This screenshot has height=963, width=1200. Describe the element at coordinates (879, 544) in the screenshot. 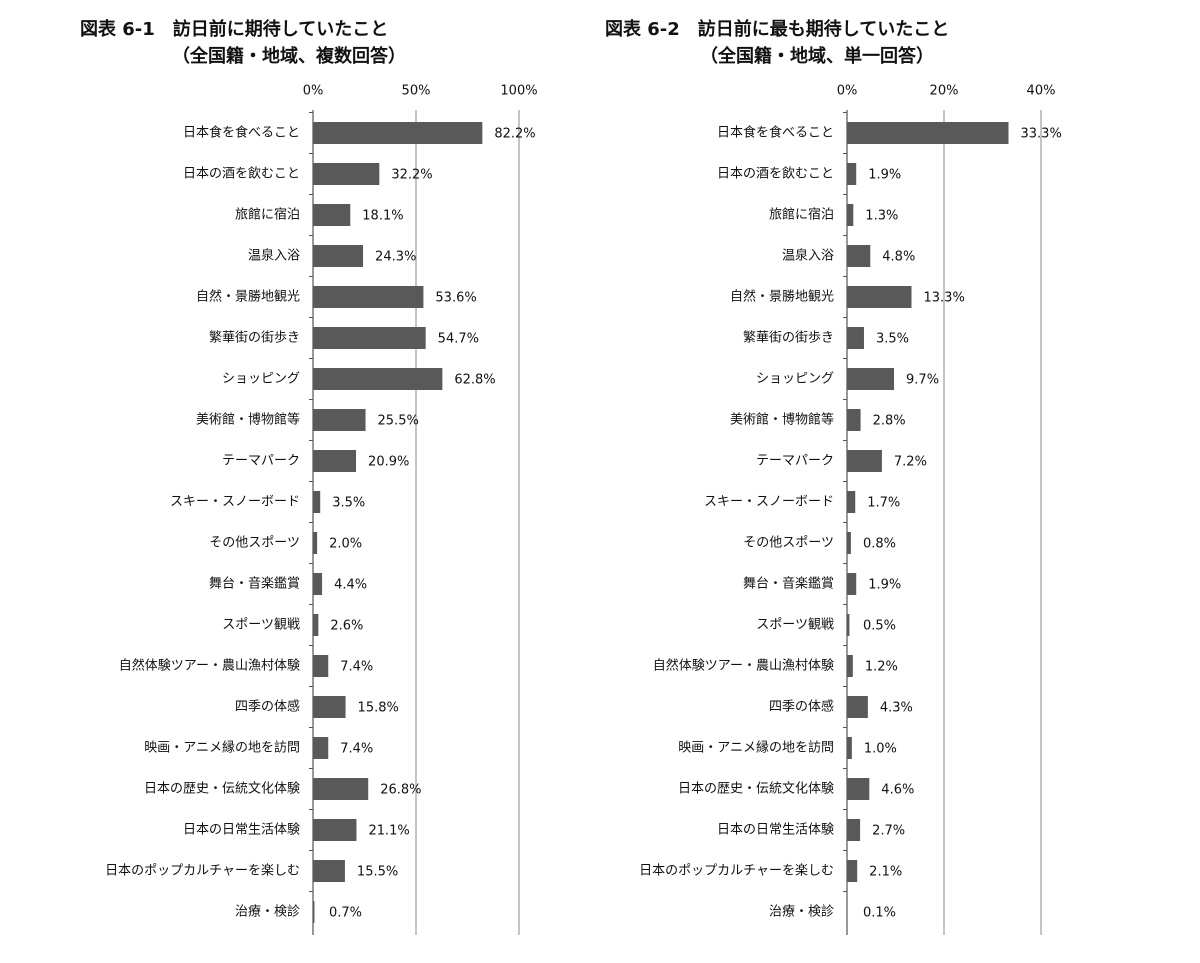

I see `value-label: 0.8%` at that location.